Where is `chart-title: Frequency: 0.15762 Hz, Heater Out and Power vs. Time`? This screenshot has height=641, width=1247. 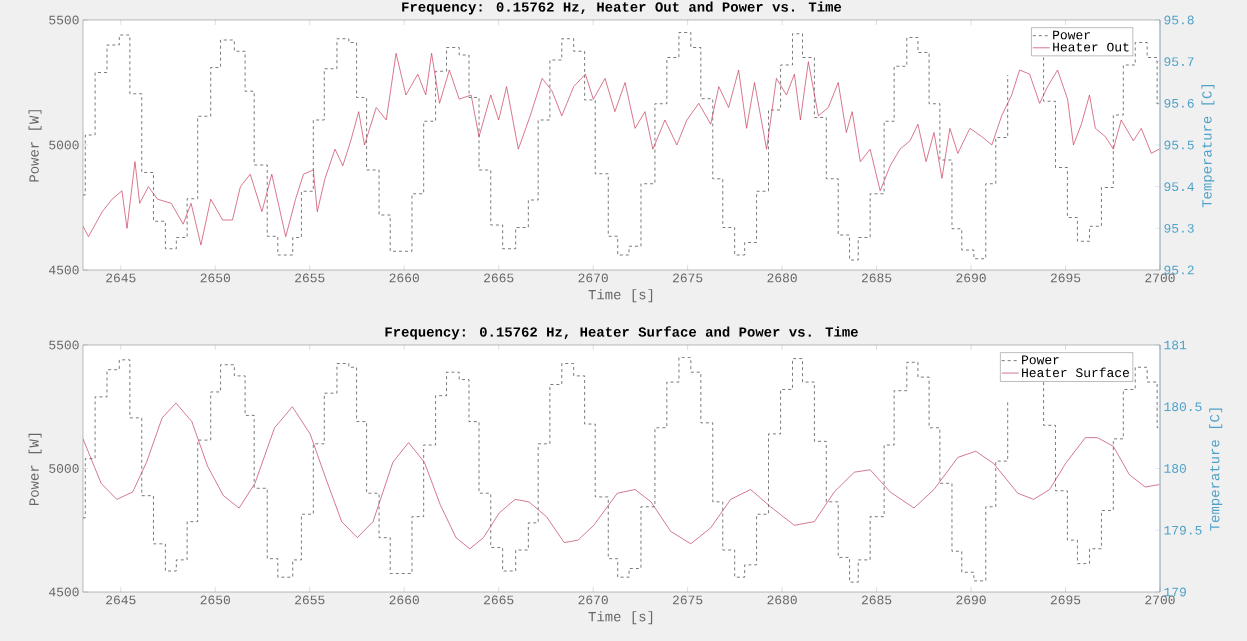 chart-title: Frequency: 0.15762 Hz, Heater Out and Power vs. Time is located at coordinates (622, 8).